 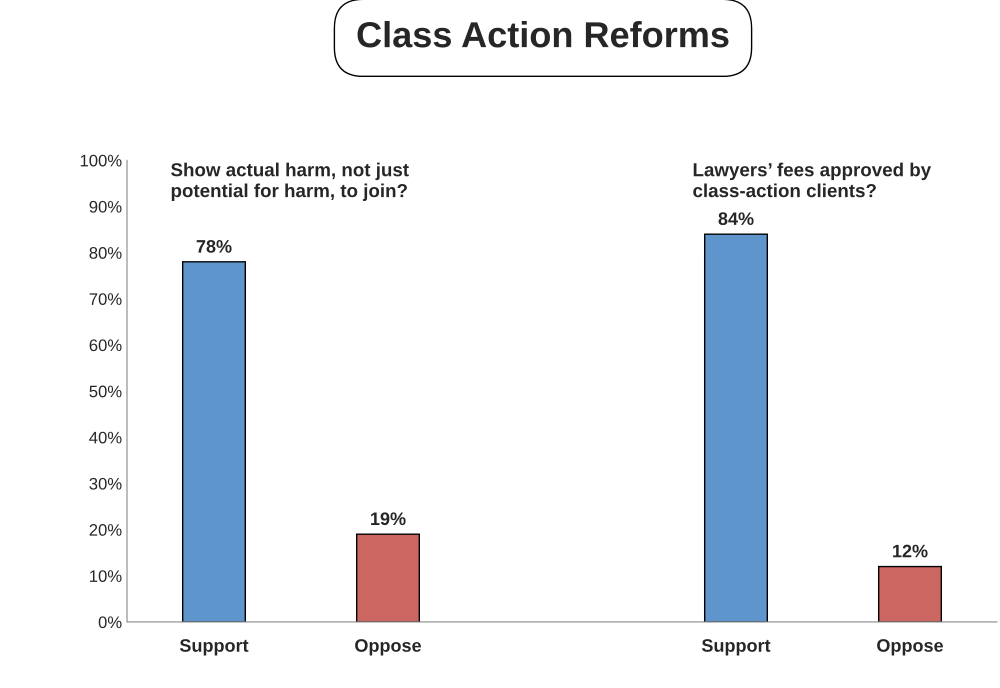 What do you see at coordinates (105, 392) in the screenshot?
I see `y-tick-label: 50%` at bounding box center [105, 392].